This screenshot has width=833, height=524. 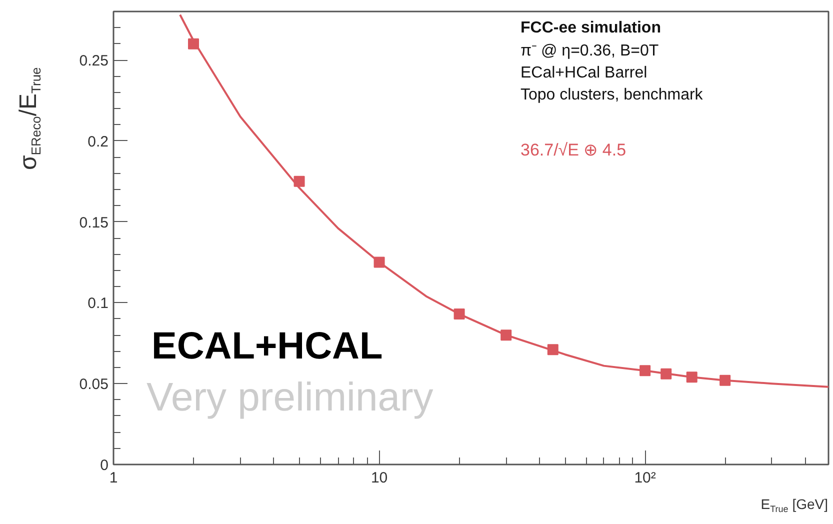 What do you see at coordinates (590, 28) in the screenshot?
I see `annotation: FCC-ee simulation` at bounding box center [590, 28].